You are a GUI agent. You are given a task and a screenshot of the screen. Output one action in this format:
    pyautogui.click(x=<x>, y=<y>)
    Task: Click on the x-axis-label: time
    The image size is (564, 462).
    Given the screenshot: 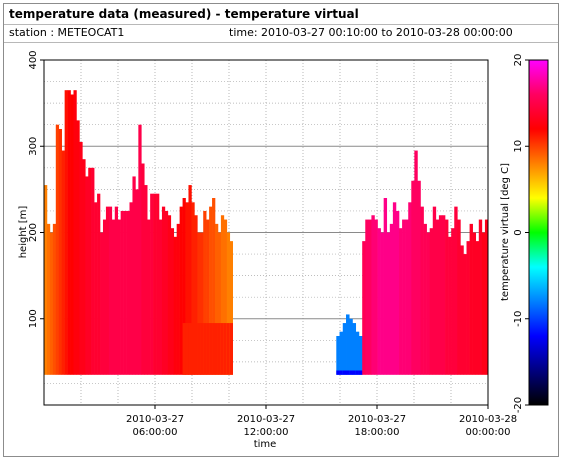 What is the action you would take?
    pyautogui.click(x=265, y=444)
    